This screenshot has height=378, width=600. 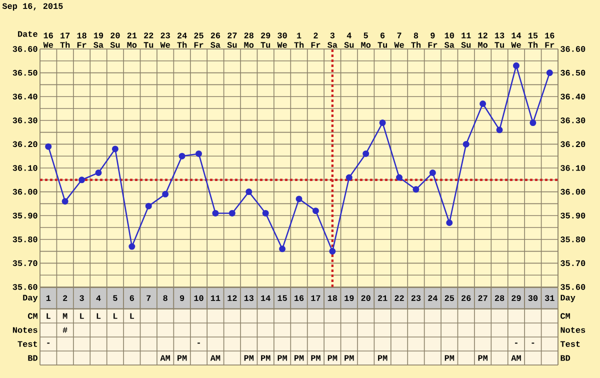 What do you see at coordinates (516, 40) in the screenshot?
I see `x-tick-label: 14 We` at bounding box center [516, 40].